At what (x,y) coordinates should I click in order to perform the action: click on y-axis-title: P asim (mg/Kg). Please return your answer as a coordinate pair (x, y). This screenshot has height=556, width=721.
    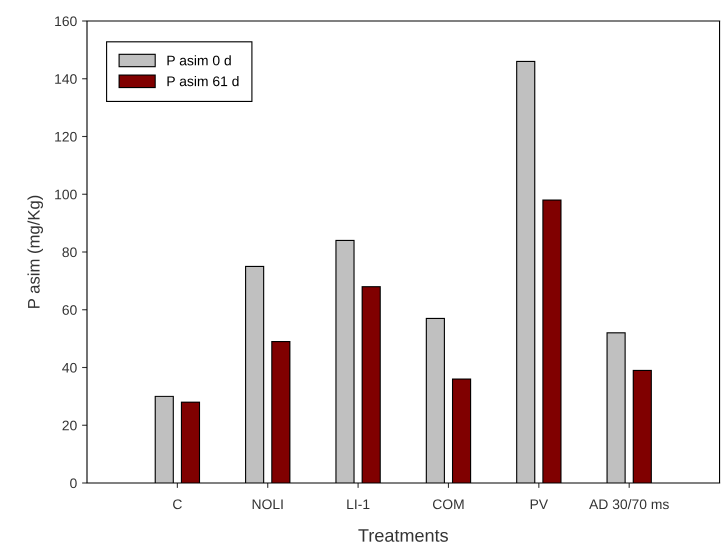
    Looking at the image, I should click on (35, 252).